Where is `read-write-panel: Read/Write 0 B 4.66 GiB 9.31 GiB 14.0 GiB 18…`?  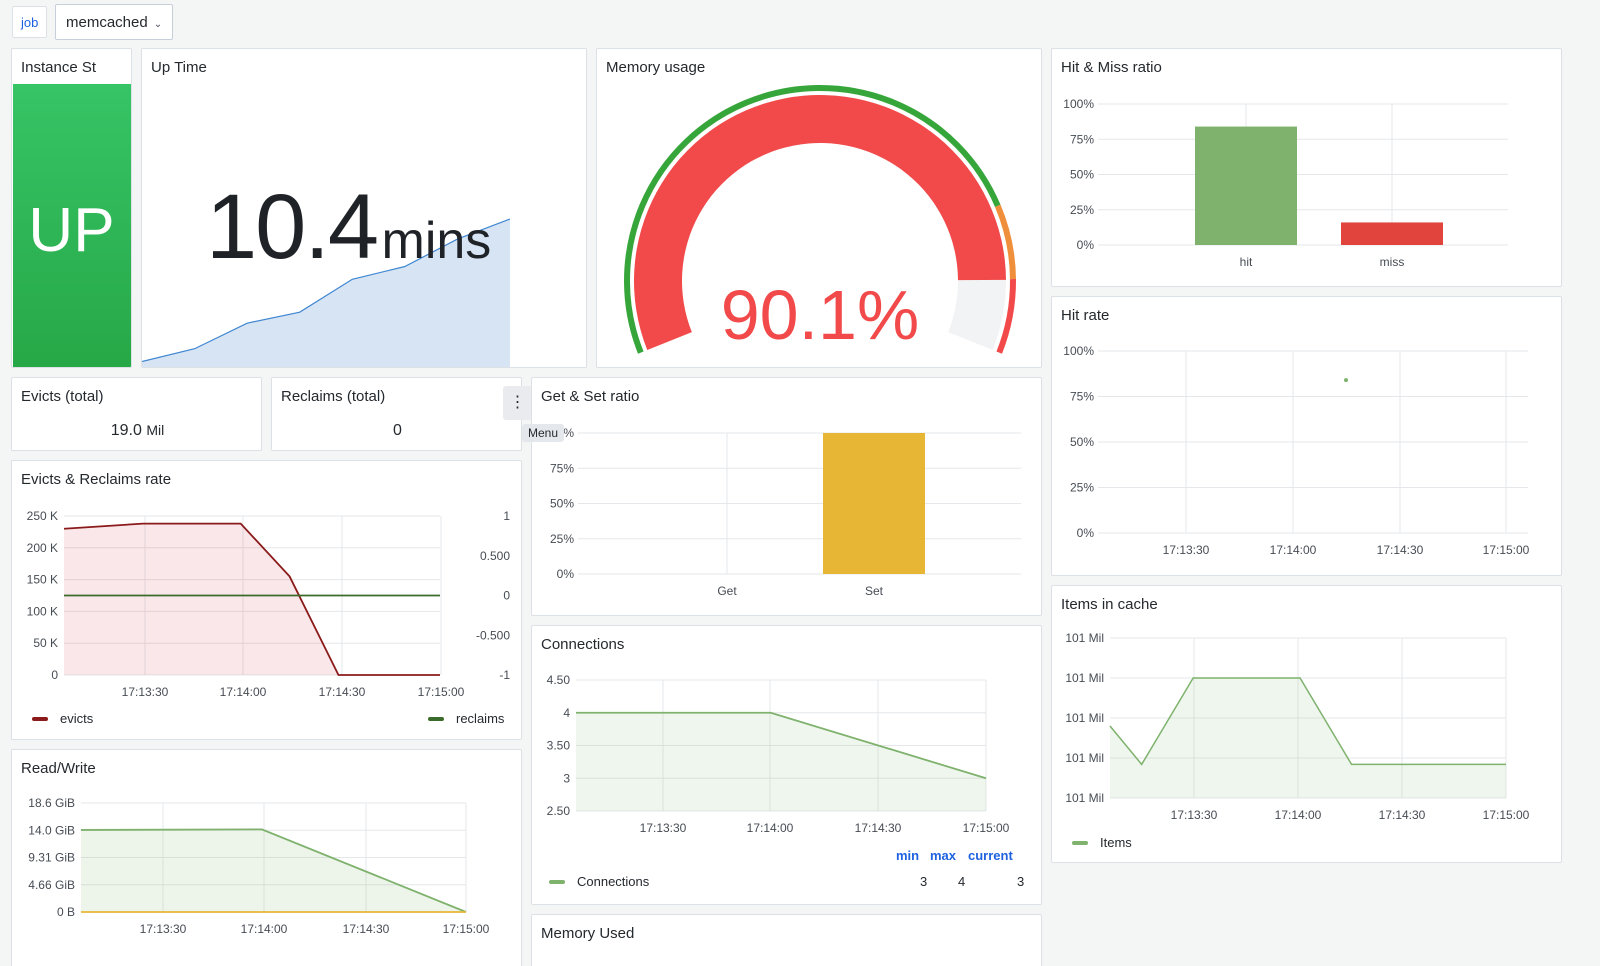 read-write-panel: Read/Write 0 B 4.66 GiB 9.31 GiB 14.0 GiB 18… is located at coordinates (266, 857).